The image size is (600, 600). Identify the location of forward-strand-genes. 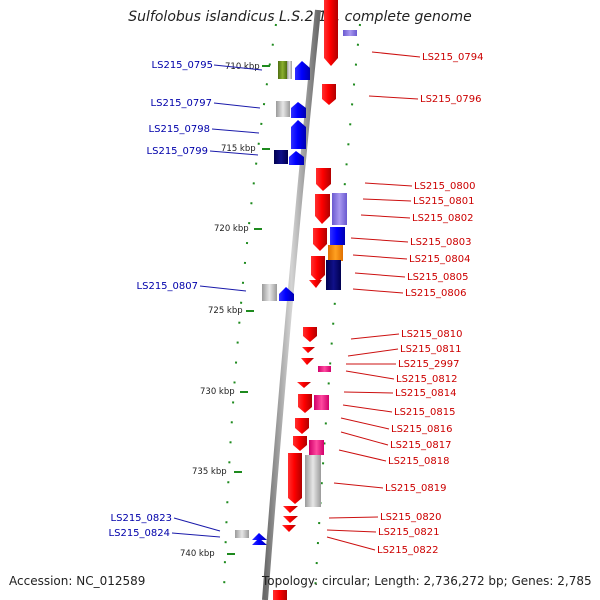
(305, 300).